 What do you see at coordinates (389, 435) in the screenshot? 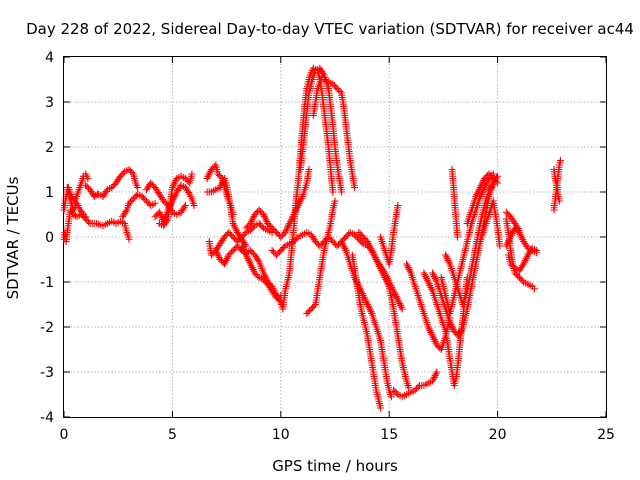
I see `x-tick-label: 15` at bounding box center [389, 435].